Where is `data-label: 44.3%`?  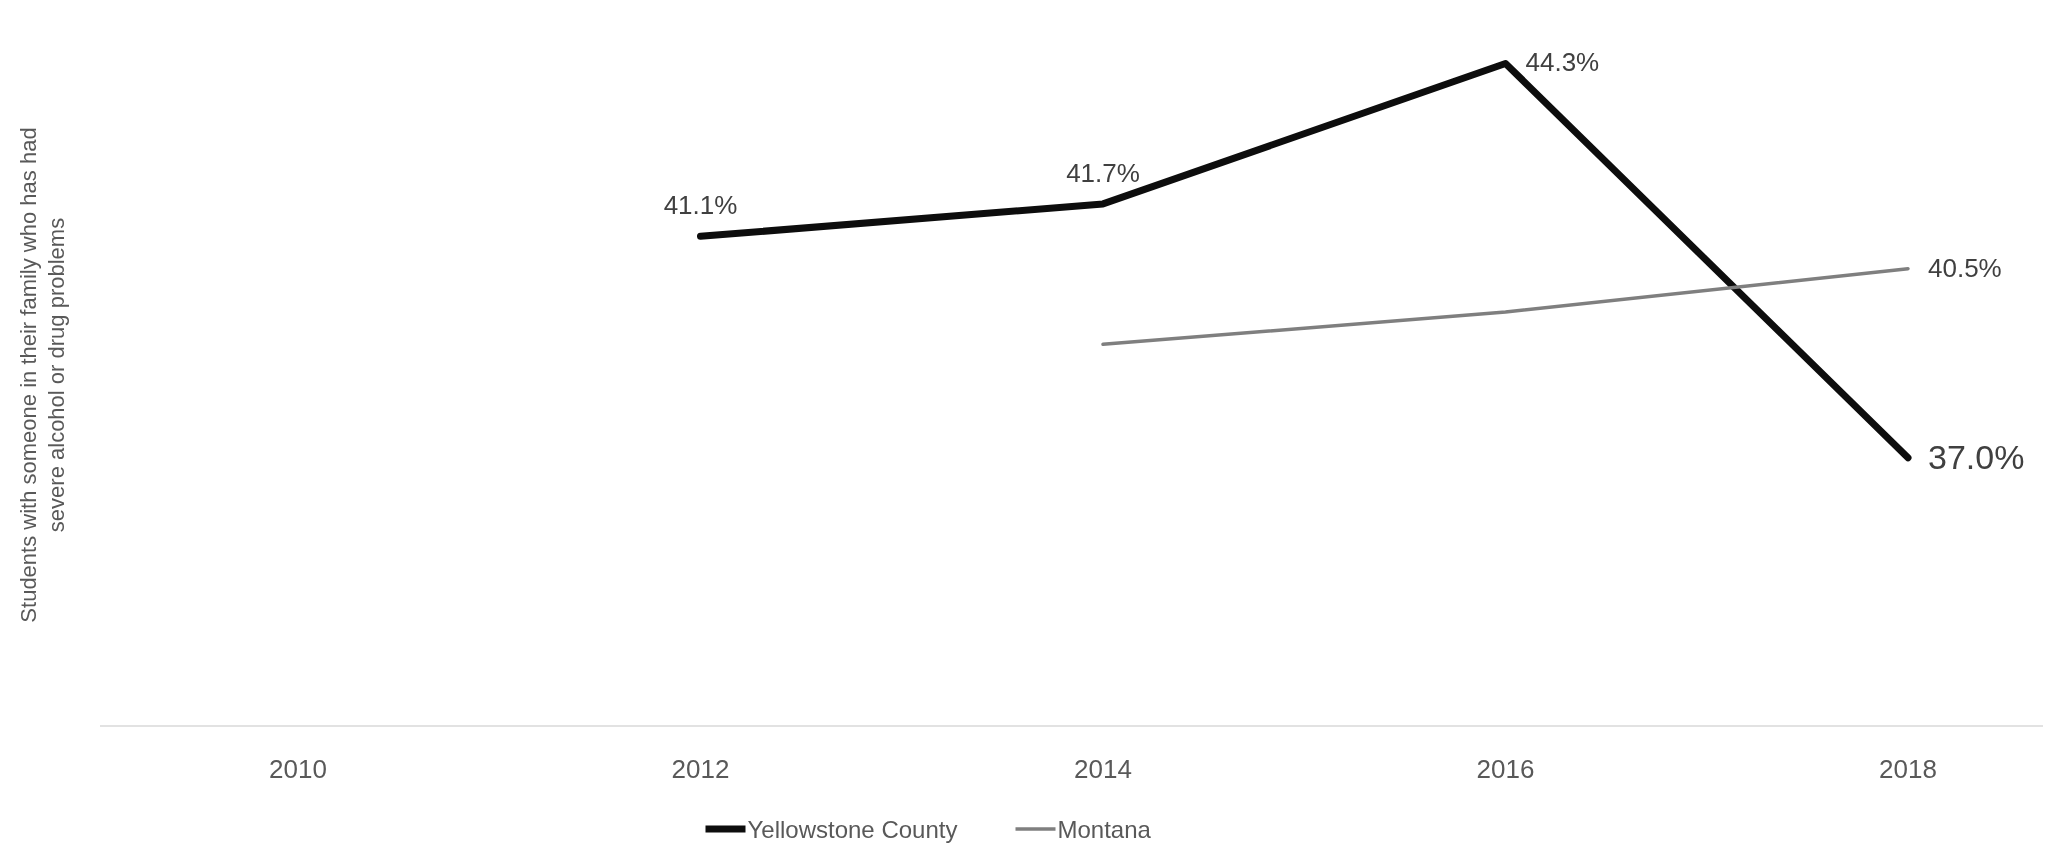 data-label: 44.3% is located at coordinates (1562, 62).